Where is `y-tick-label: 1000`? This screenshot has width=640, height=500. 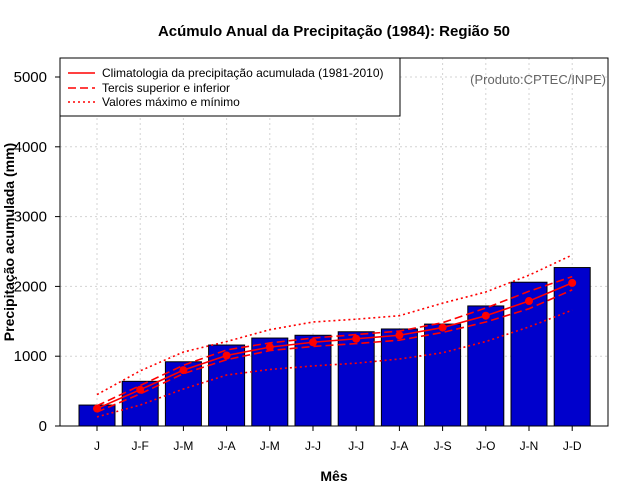 y-tick-label: 1000 is located at coordinates (30, 356).